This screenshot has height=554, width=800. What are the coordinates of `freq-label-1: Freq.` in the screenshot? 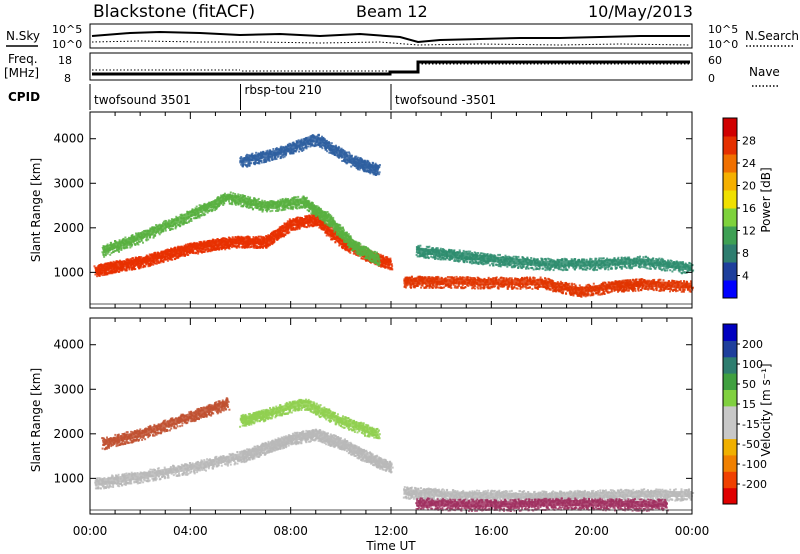 It's located at (23, 59).